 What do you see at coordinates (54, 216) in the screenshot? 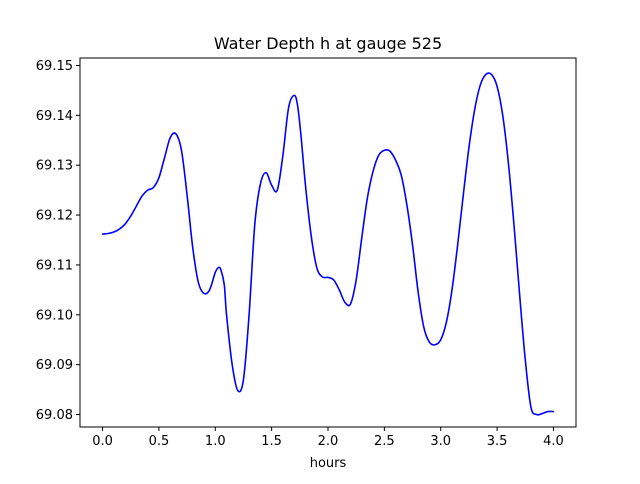
I see `y-tick-label: 69.12` at bounding box center [54, 216].